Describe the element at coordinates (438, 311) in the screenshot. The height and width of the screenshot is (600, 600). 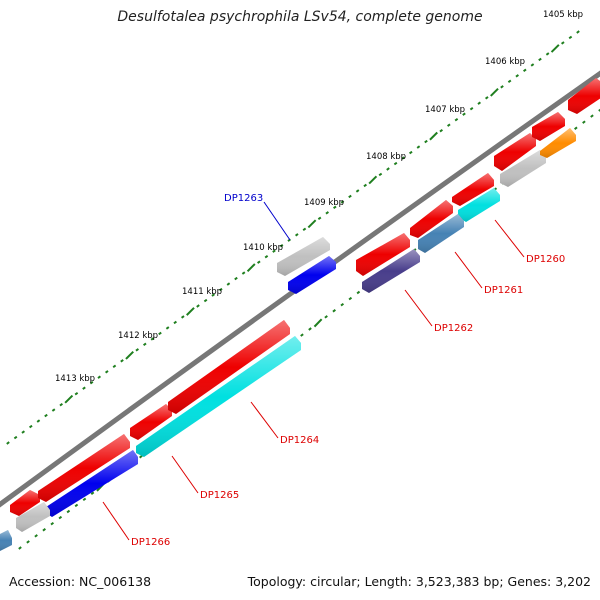
I see `gene-label-dp1262: DP1262` at that location.